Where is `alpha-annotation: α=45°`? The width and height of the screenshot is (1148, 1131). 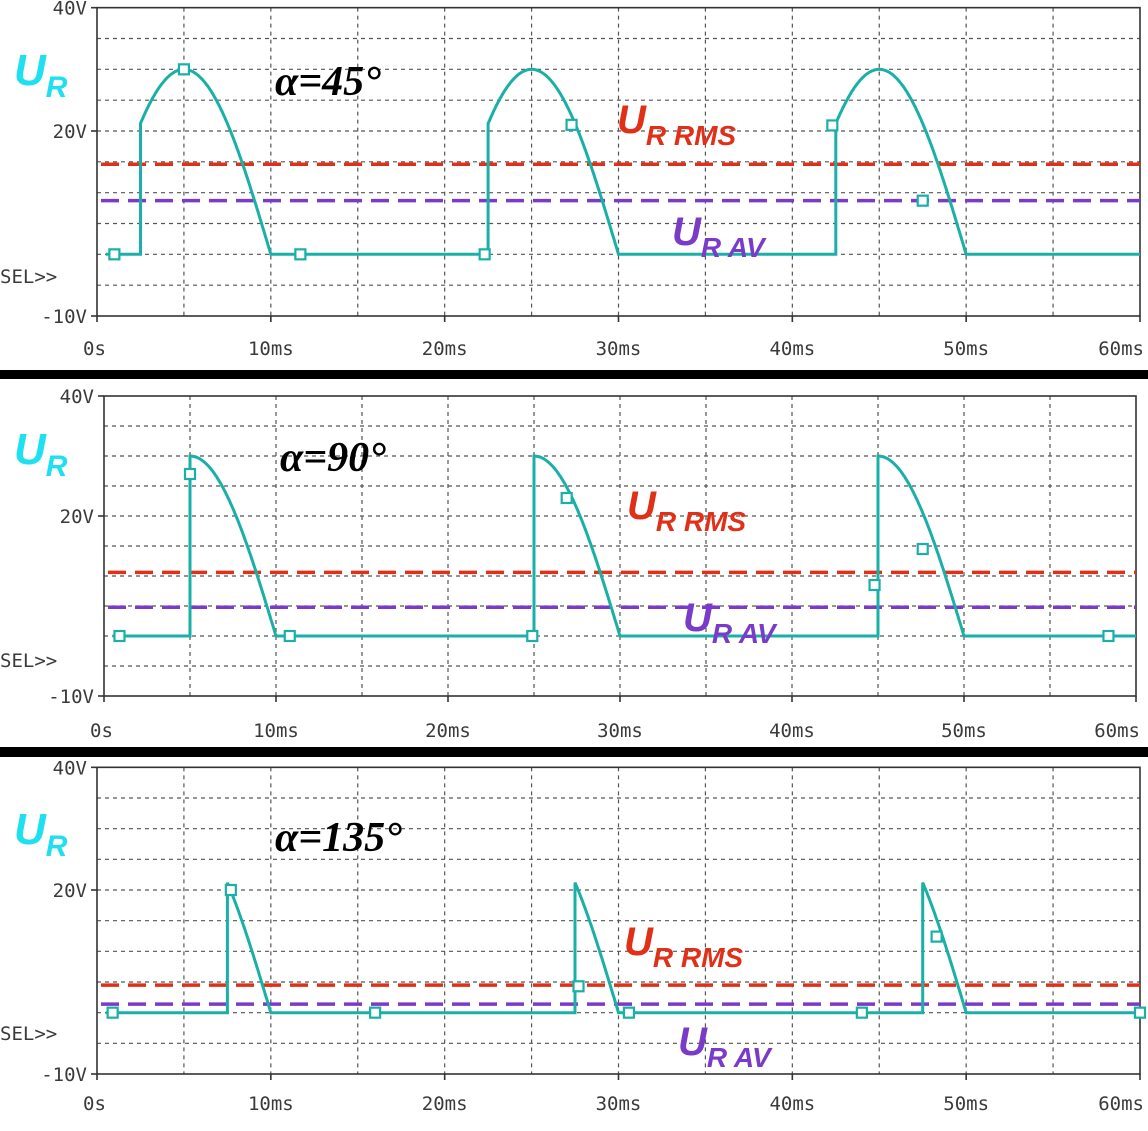
alpha-annotation: α=45° is located at coordinates (328, 82).